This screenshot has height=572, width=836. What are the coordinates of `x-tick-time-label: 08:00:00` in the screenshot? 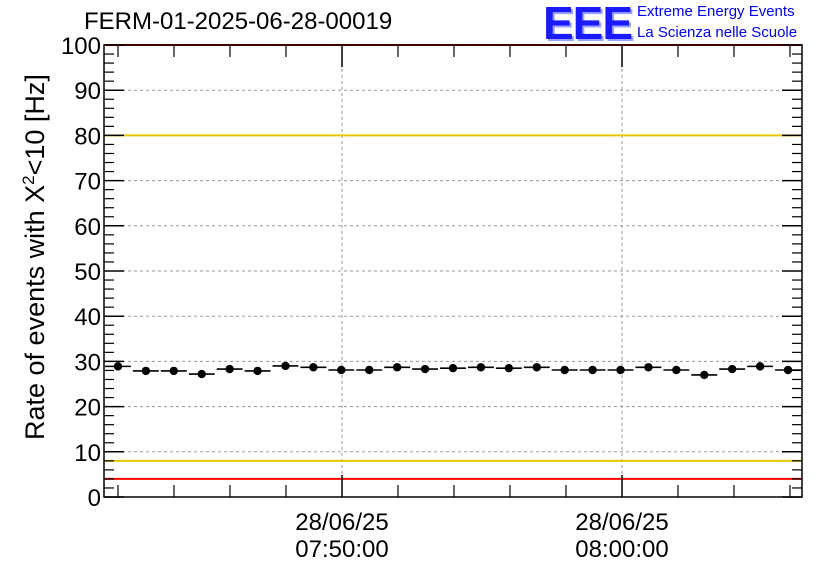 It's located at (621, 549).